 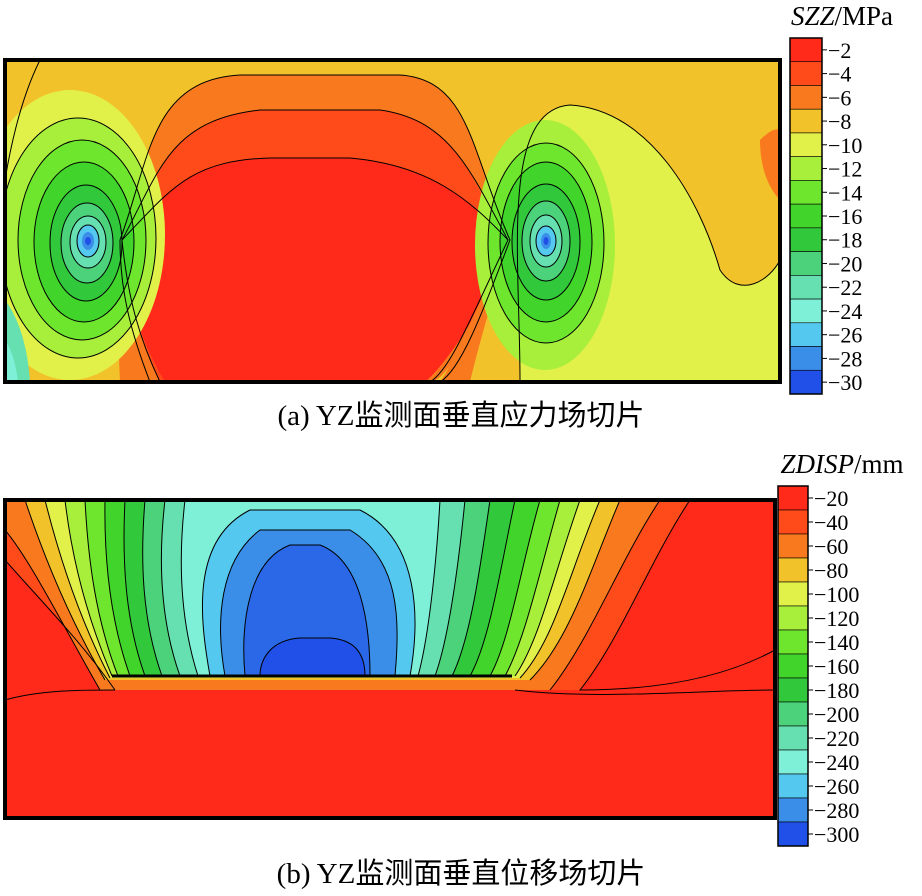 I want to click on colorbar-label: −240, so click(x=836, y=762).